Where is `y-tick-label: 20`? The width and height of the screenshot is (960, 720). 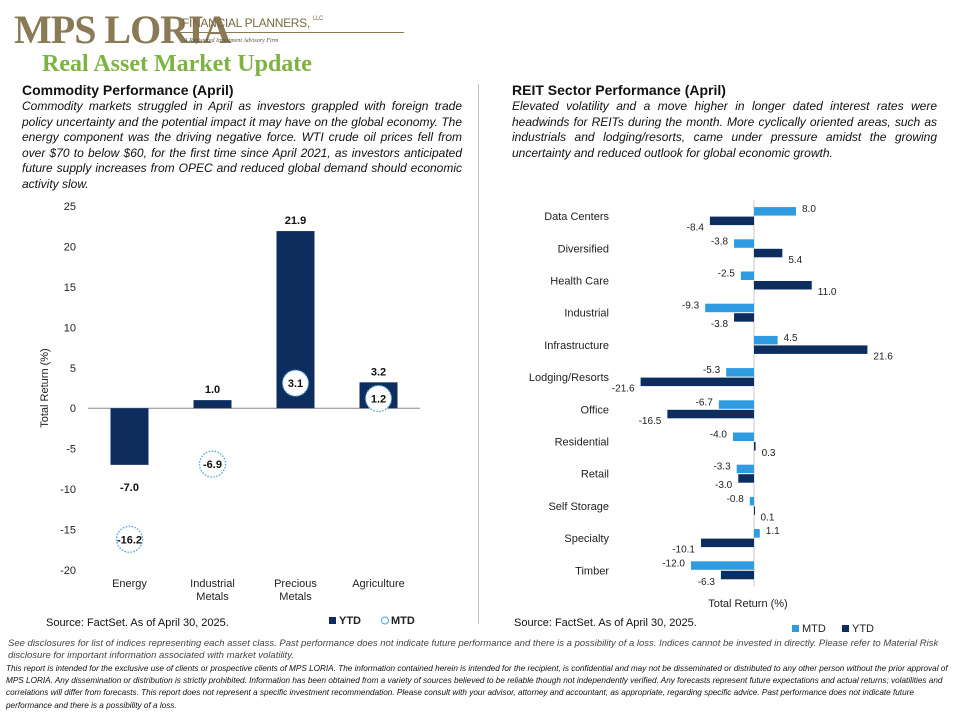 y-tick-label: 20 is located at coordinates (70, 247).